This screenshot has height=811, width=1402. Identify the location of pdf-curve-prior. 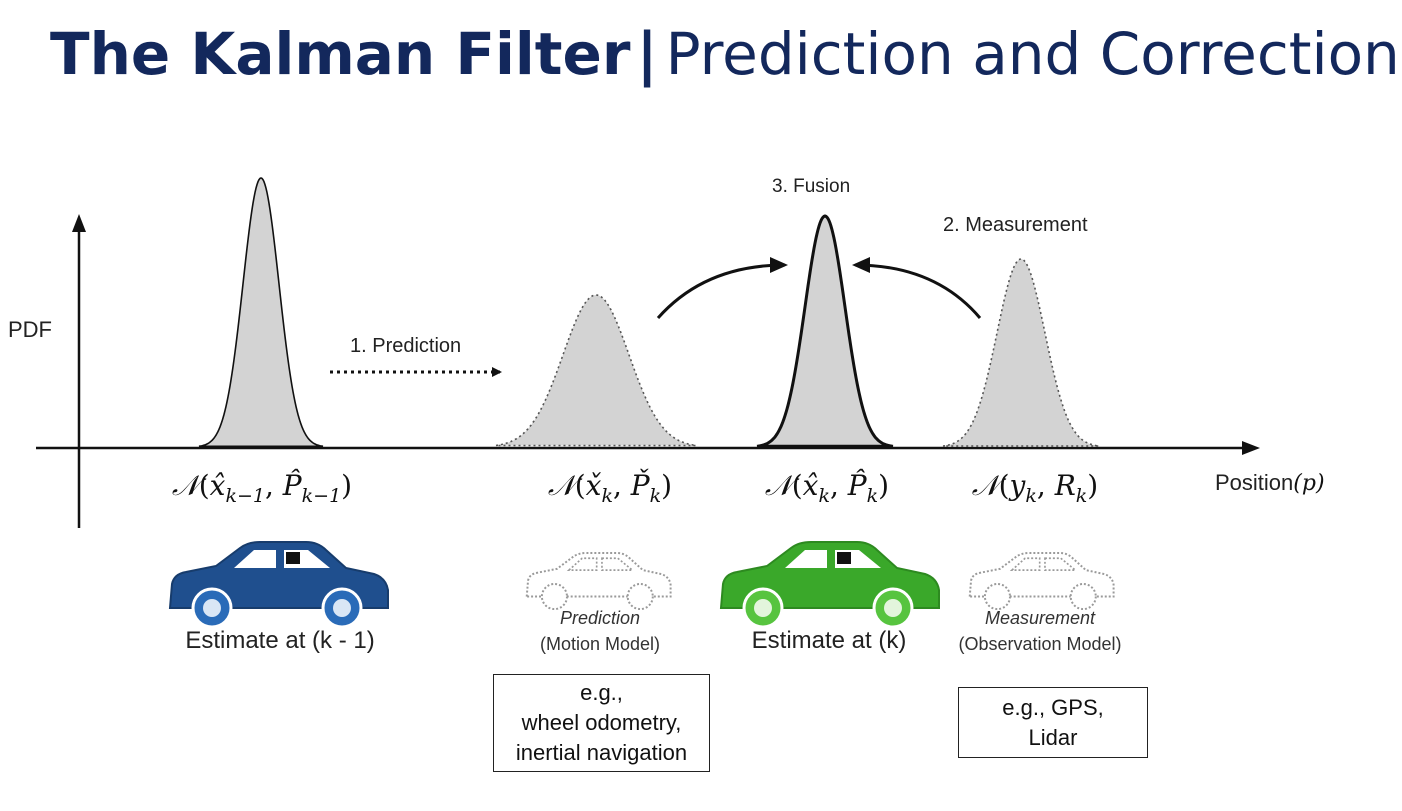
(261, 312).